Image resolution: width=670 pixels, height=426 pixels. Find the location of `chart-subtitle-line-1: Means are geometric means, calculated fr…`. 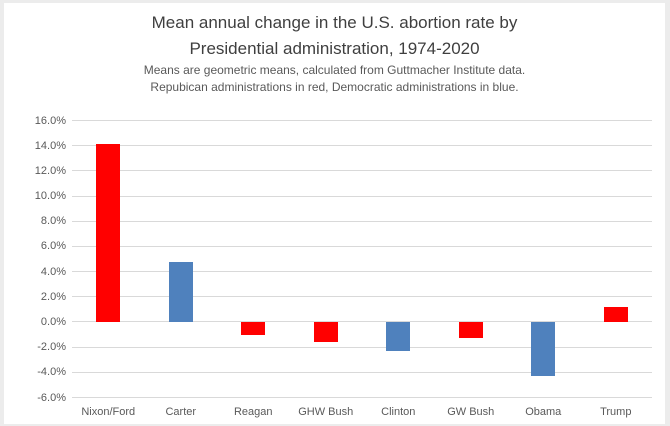

chart-subtitle-line-1: Means are geometric means, calculated fr… is located at coordinates (334, 70).